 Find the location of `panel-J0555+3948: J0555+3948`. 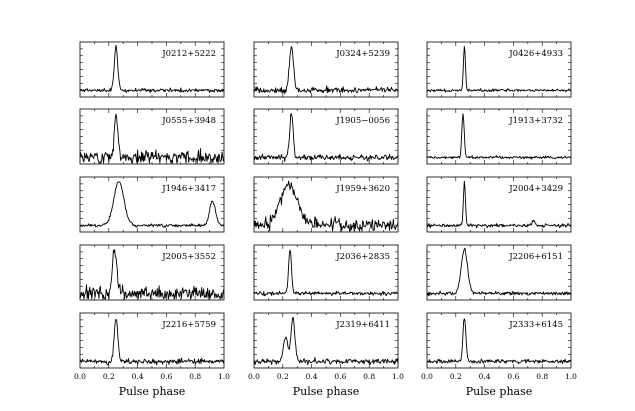

panel-J0555+3948: J0555+3948 is located at coordinates (152, 136).